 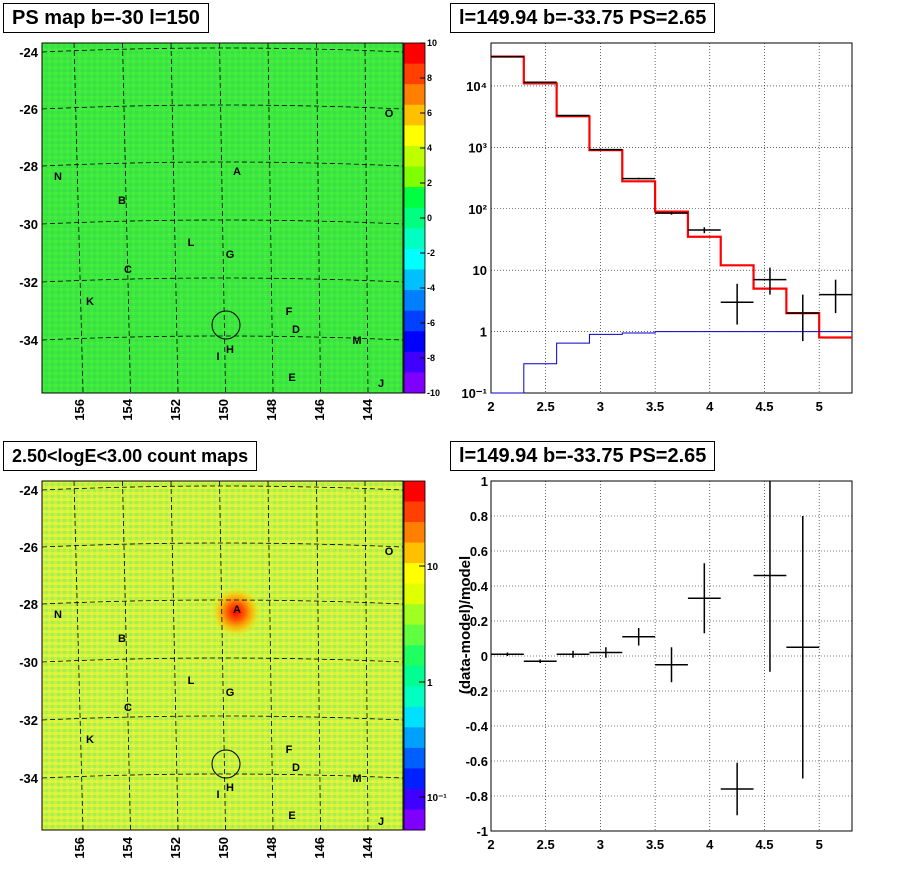 What do you see at coordinates (433, 567) in the screenshot?
I see `colorbar-tick-label: 10` at bounding box center [433, 567].